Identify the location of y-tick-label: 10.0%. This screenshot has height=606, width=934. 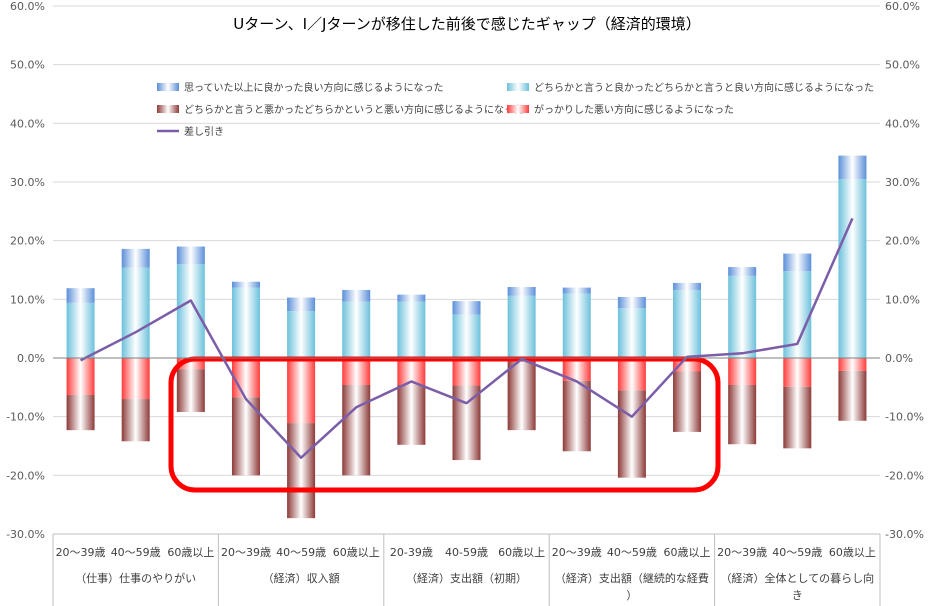
(27, 299).